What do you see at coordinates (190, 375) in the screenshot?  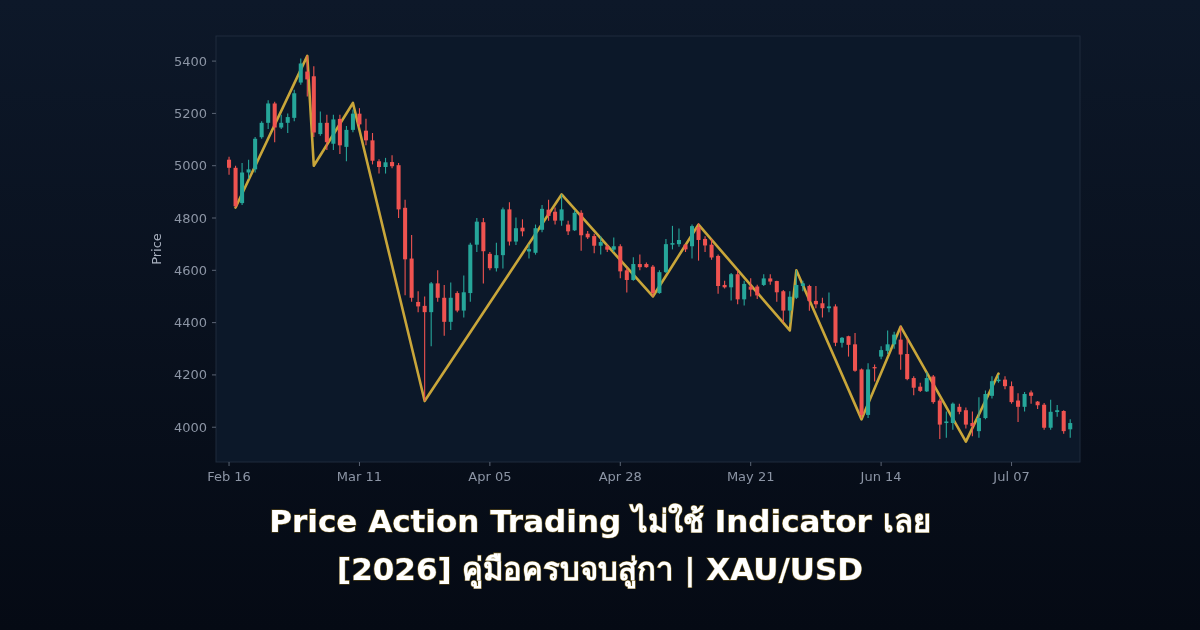 I see `y-tick-label: 4200` at bounding box center [190, 375].